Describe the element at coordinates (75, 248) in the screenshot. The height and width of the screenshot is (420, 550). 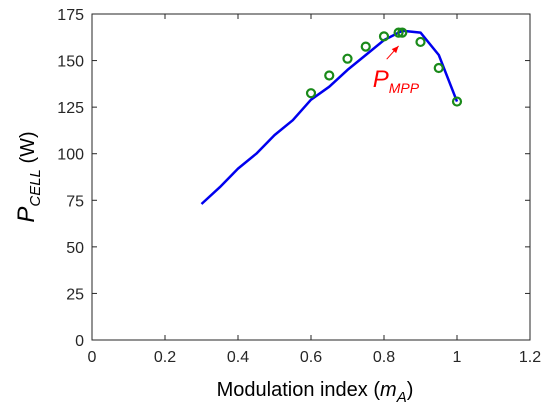
I see `y-tick-label: 50` at that location.